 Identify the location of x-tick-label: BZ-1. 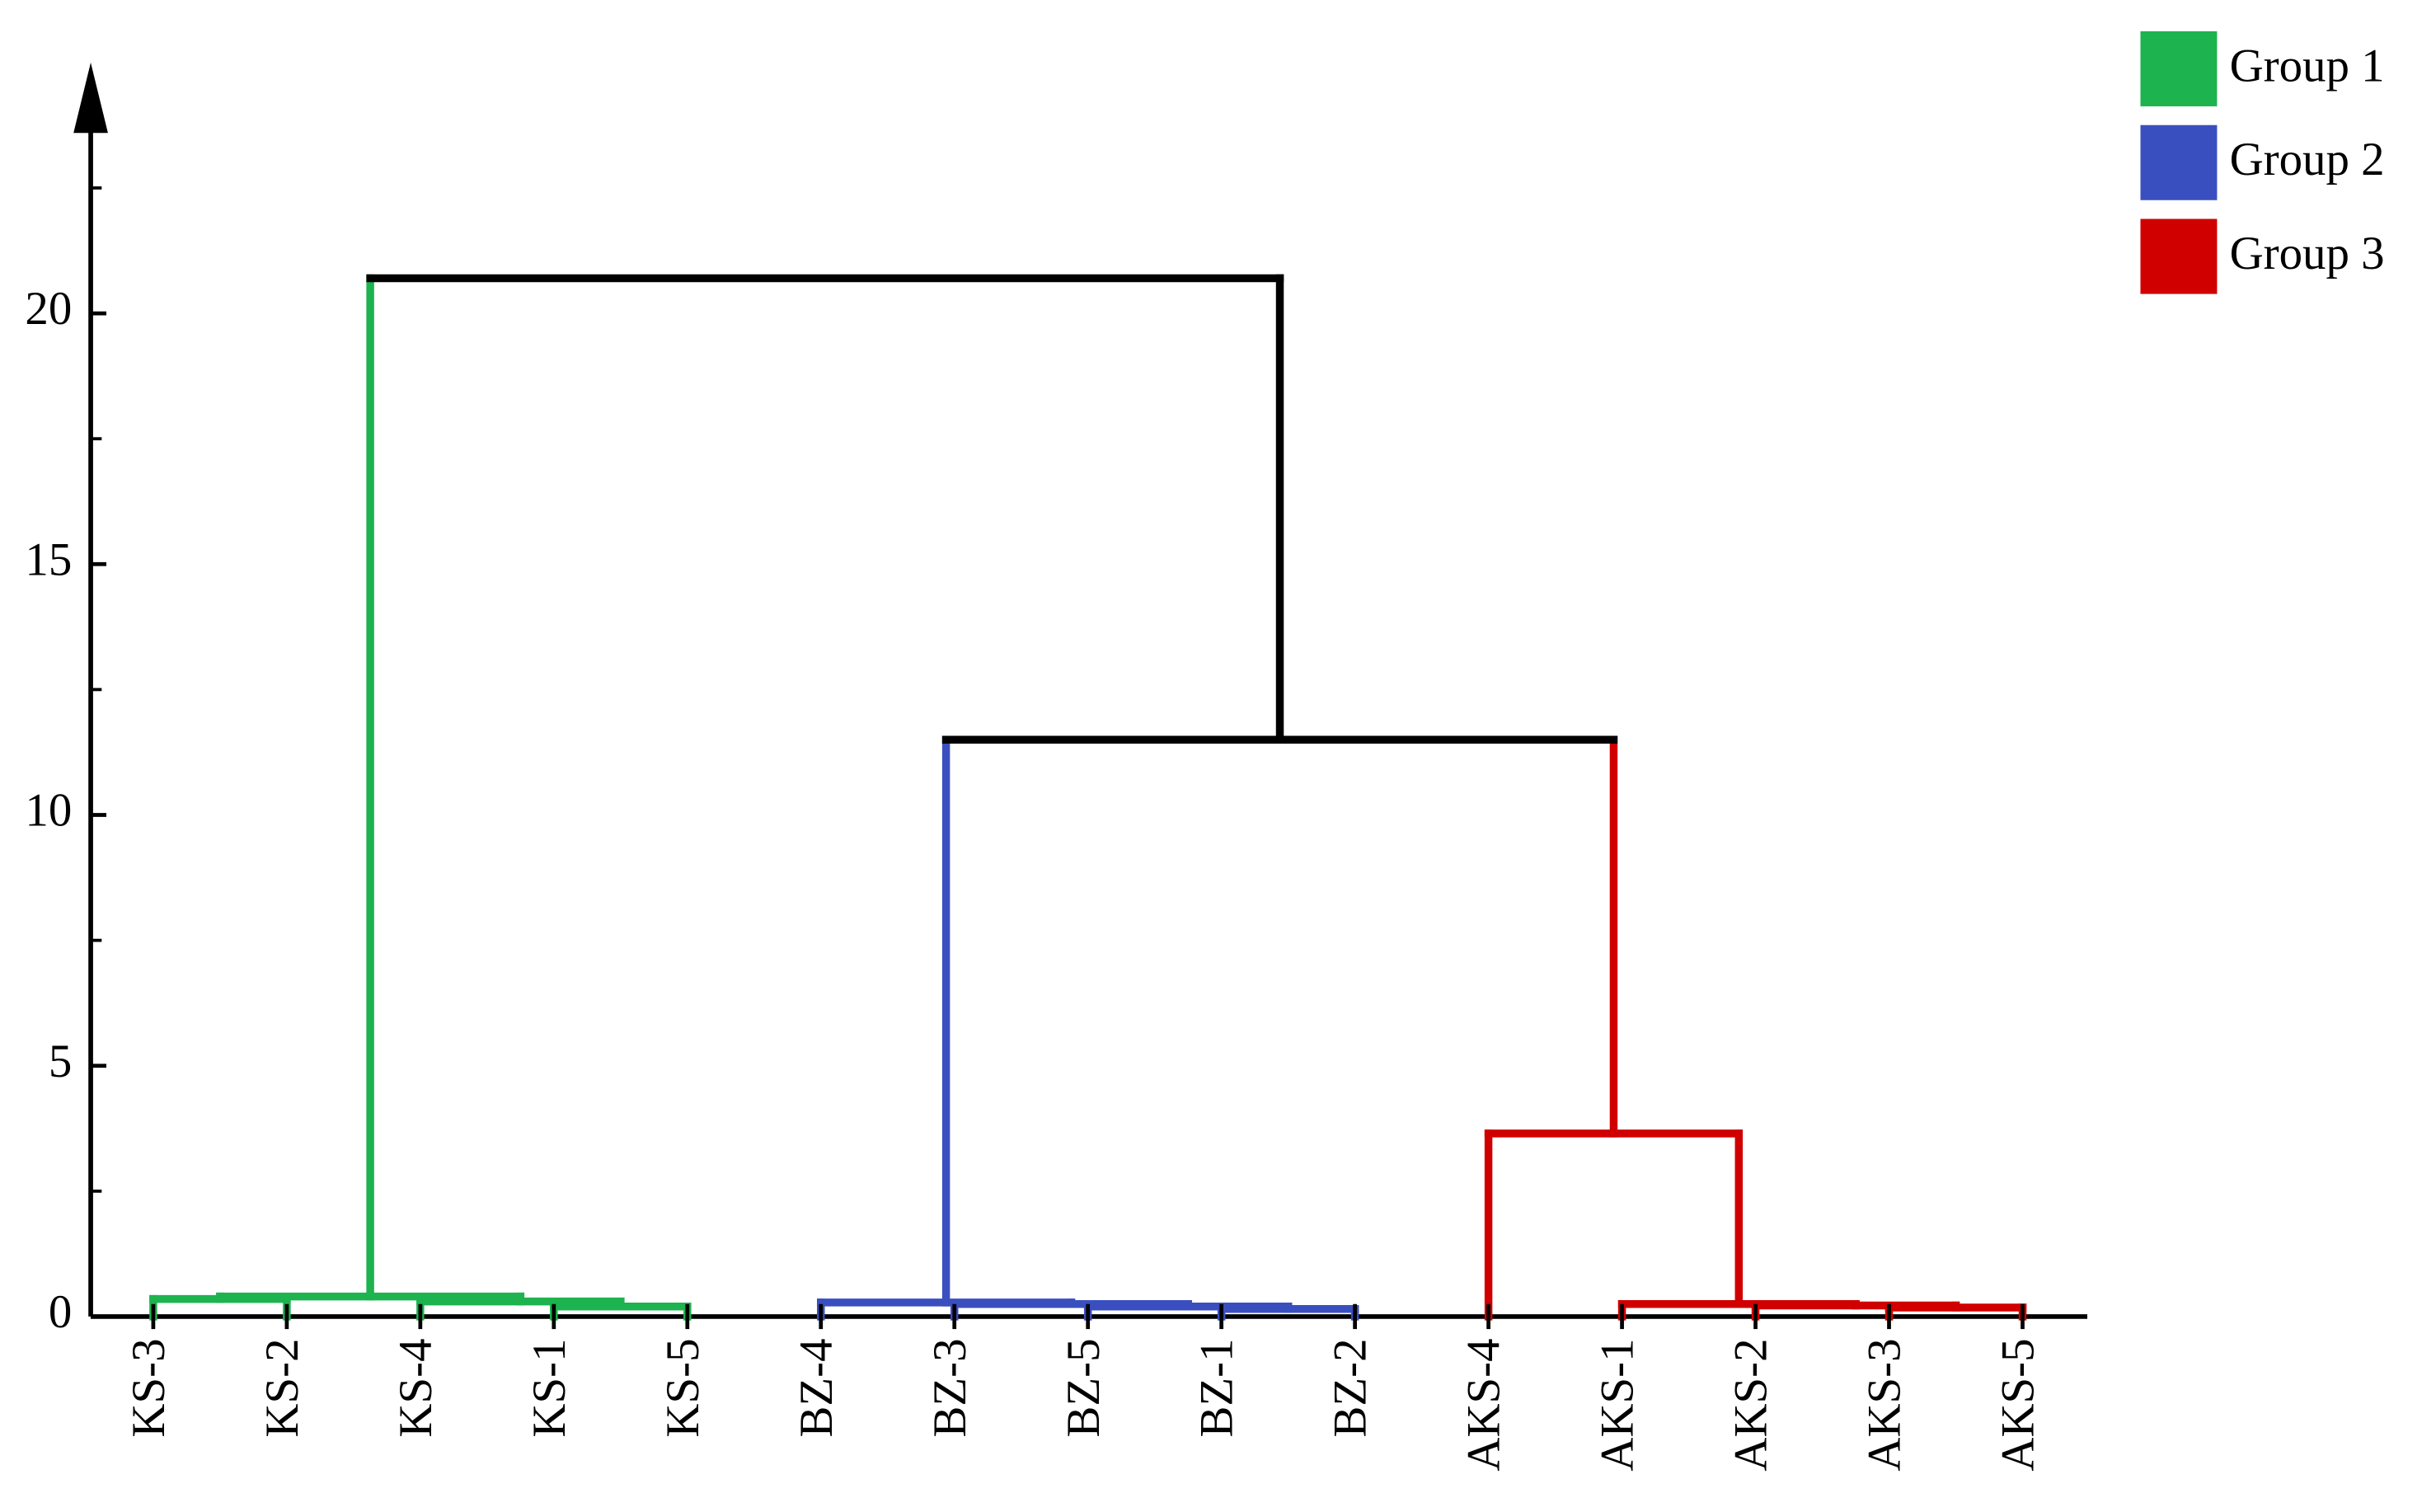
(1217, 1387).